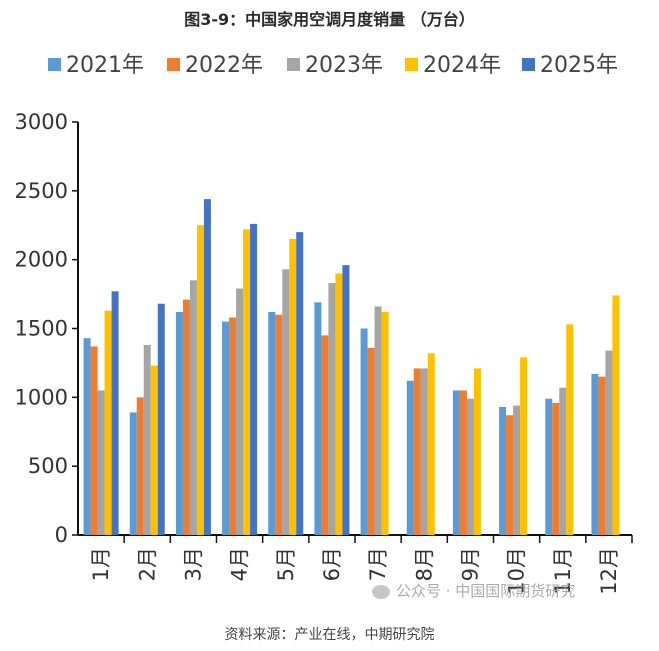 The width and height of the screenshot is (659, 651). Describe the element at coordinates (517, 571) in the screenshot. I see `x-tick-label: 10月` at that location.